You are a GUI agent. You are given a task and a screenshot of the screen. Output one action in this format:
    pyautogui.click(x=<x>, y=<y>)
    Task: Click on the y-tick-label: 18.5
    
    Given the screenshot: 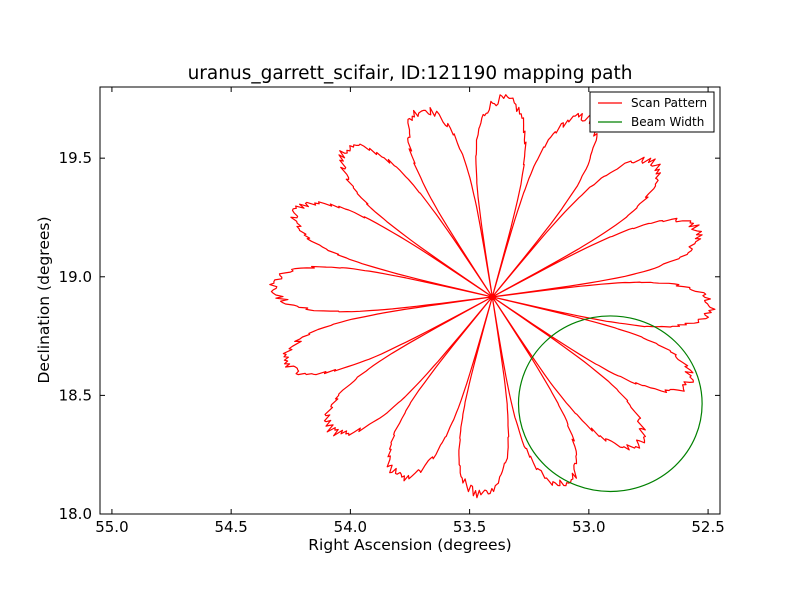 What is the action you would take?
    pyautogui.click(x=75, y=395)
    